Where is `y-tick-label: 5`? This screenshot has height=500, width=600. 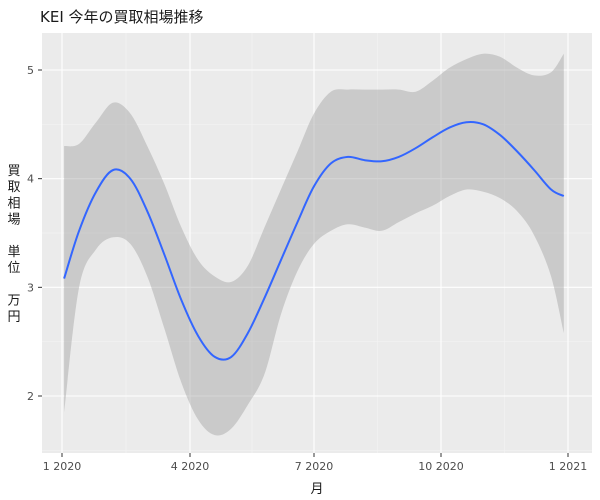
y-tick-label: 5 is located at coordinates (30, 70).